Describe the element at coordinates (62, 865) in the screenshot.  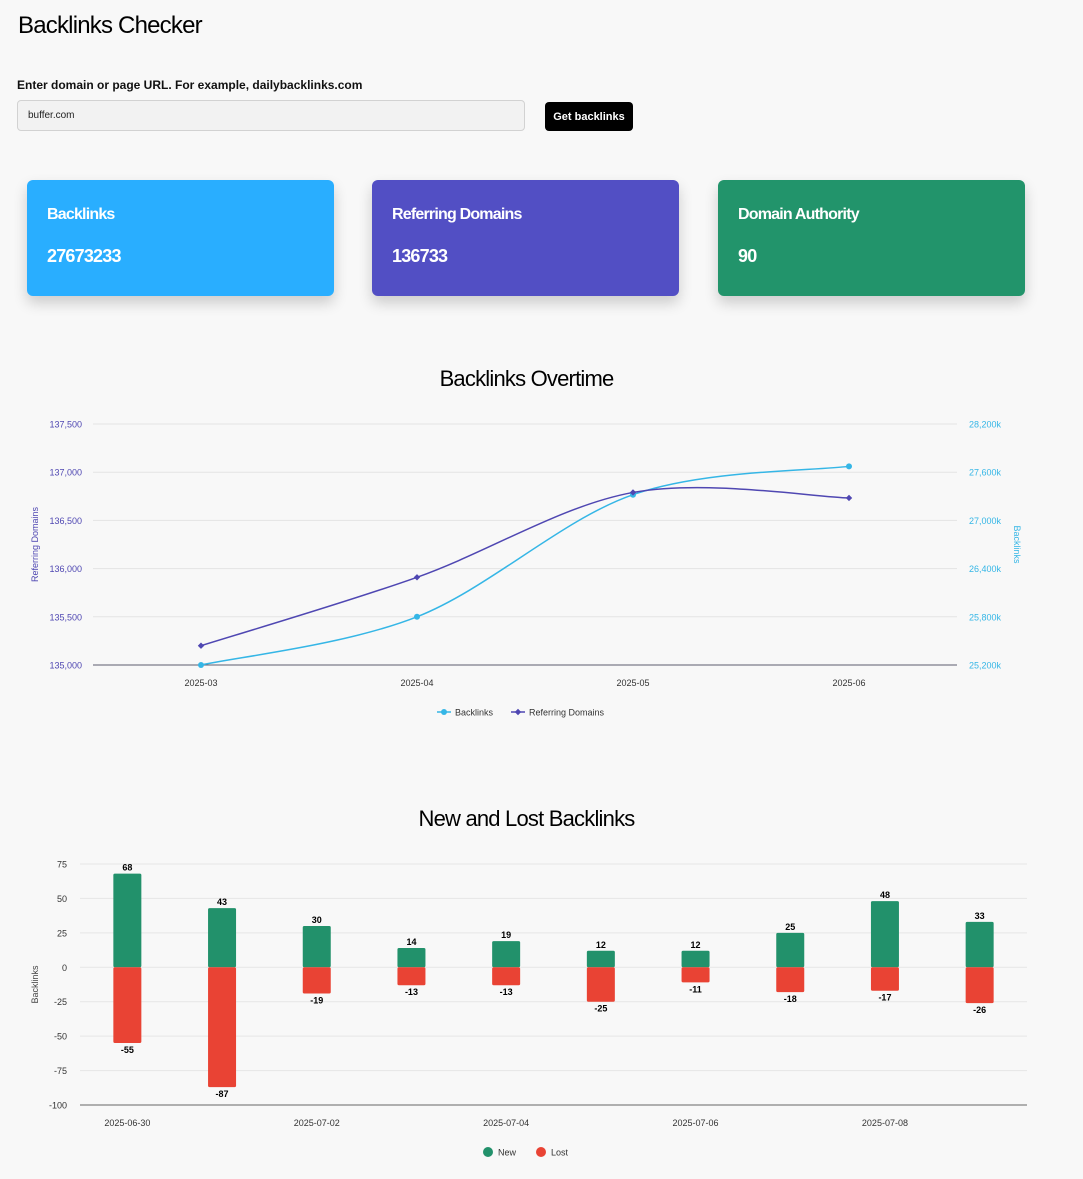
I see `y-tick-label: 75` at that location.